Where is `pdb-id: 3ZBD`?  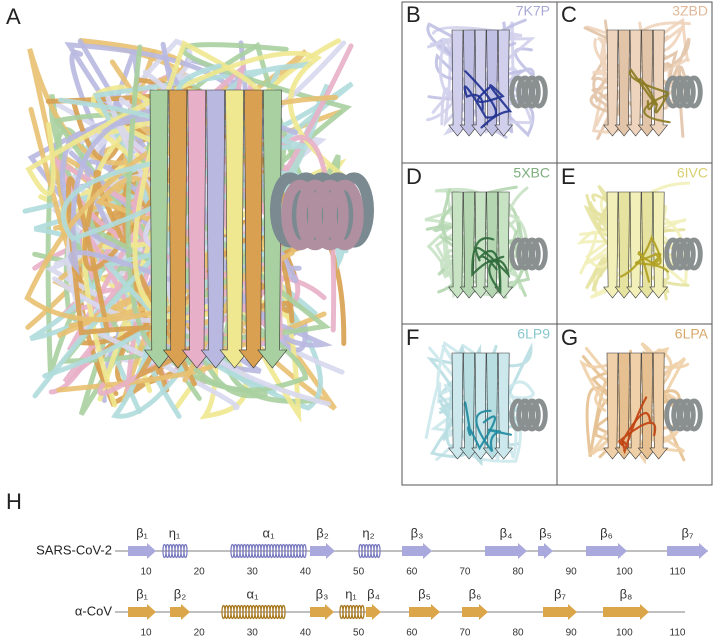
pdb-id: 3ZBD is located at coordinates (690, 11).